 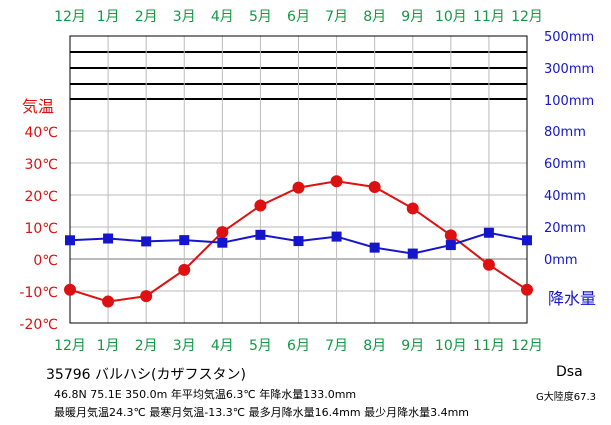 I want to click on month-label-top: 9月, so click(x=412, y=17).